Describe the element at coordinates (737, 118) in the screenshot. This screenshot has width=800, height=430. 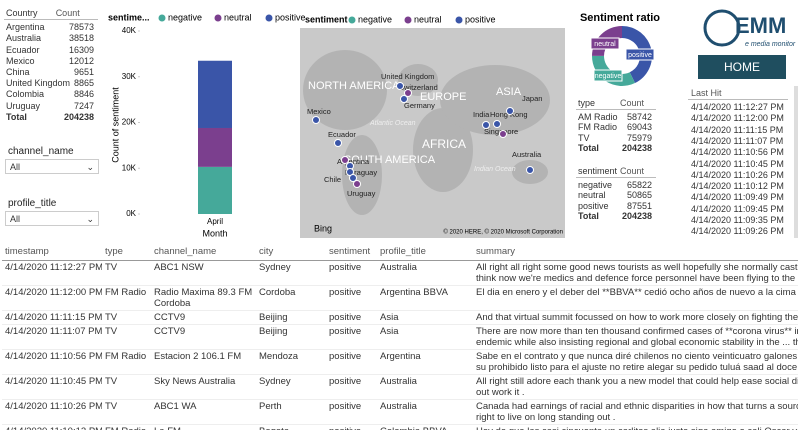
I see `list-item: 4/14/2020 11:12:00 PM` at that location.